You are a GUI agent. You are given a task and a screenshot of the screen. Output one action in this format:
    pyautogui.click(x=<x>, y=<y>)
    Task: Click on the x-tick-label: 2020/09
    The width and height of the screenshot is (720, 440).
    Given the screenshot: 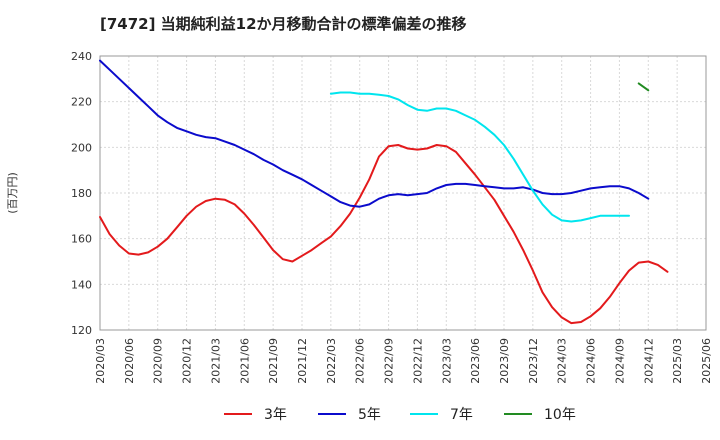 What is the action you would take?
    pyautogui.click(x=158, y=361)
    